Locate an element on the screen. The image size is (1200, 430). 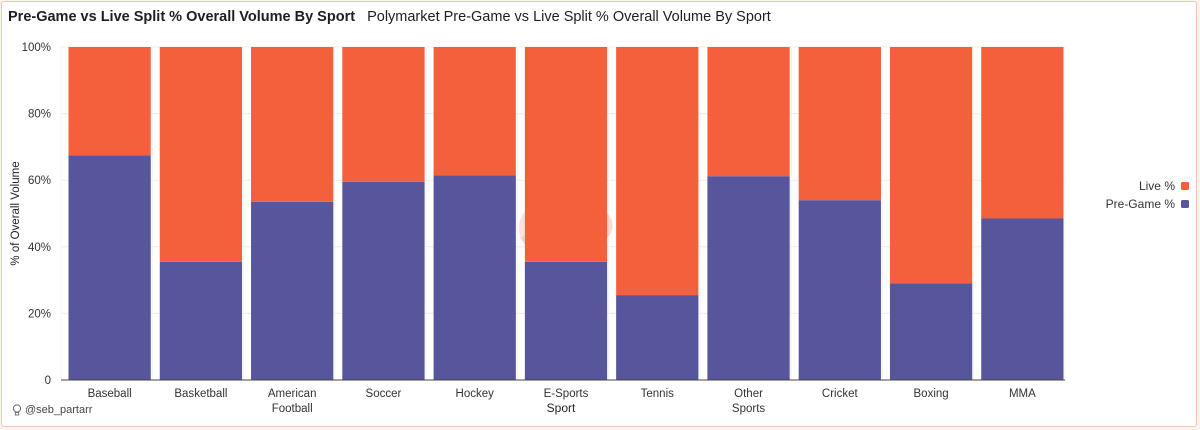
x-tick-label: Other is located at coordinates (748, 394).